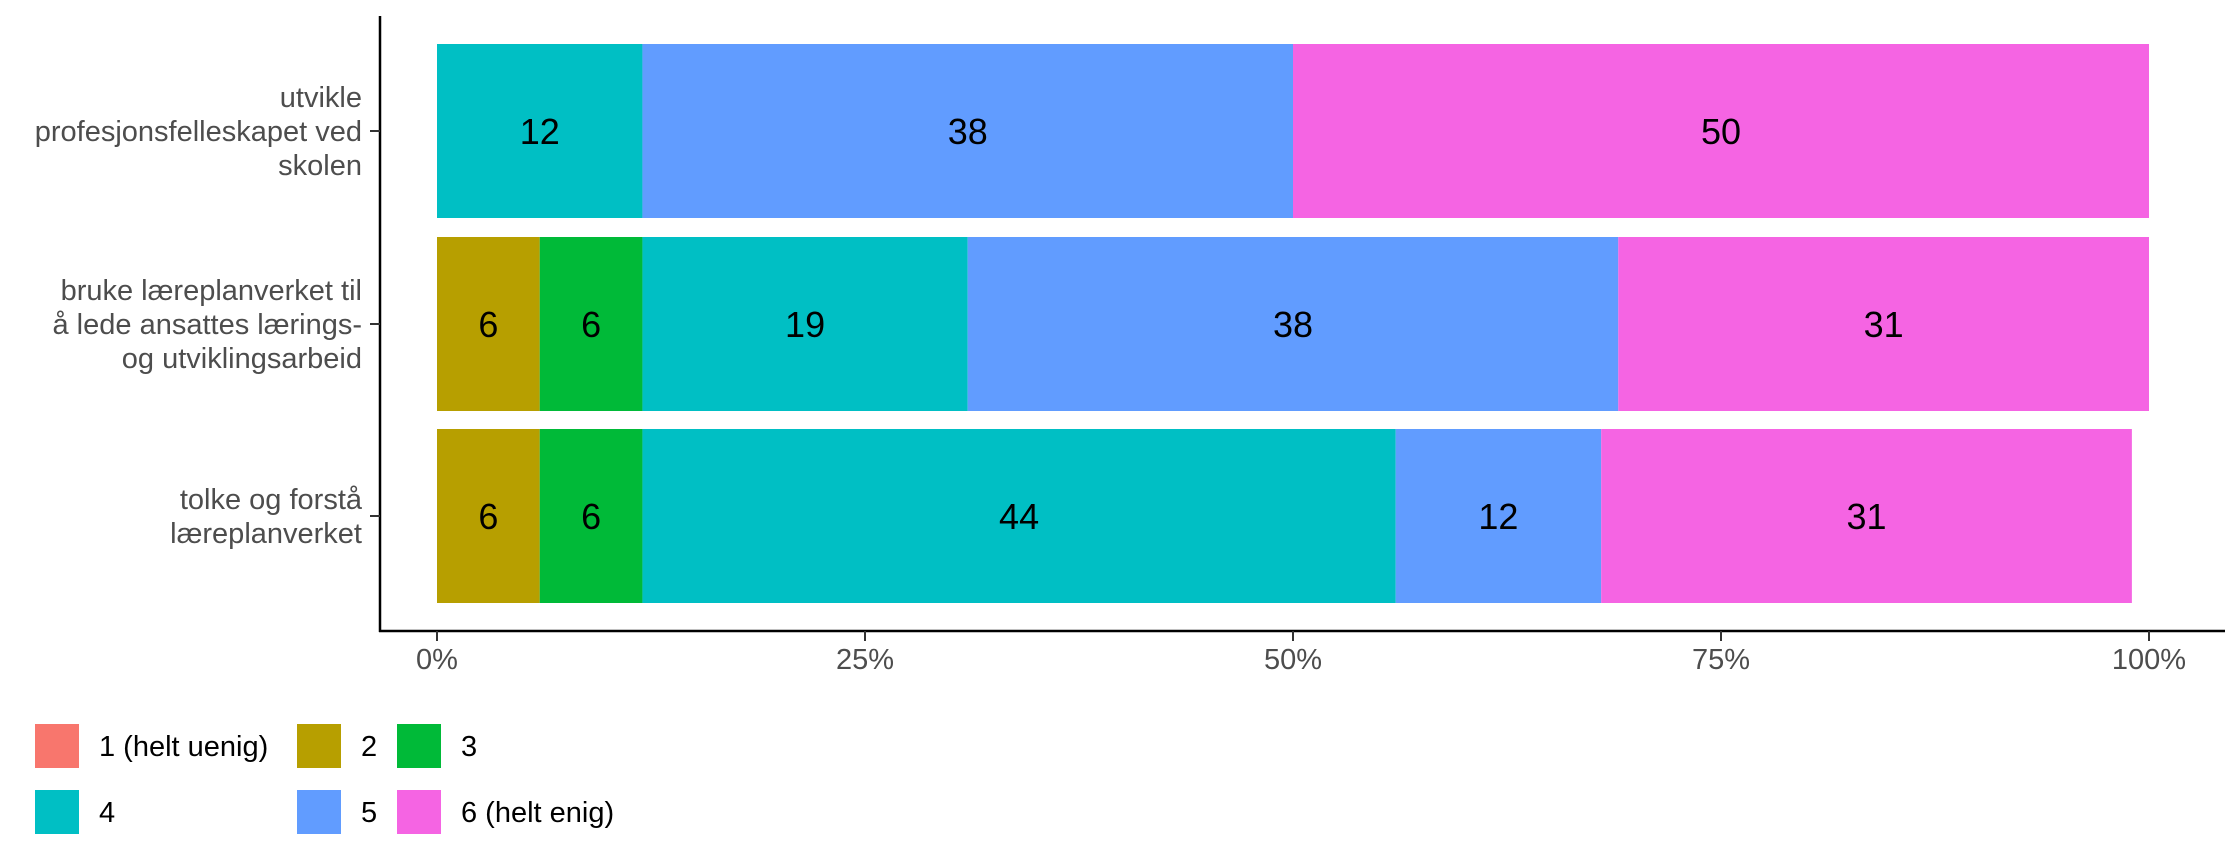 The height and width of the screenshot is (867, 2240). What do you see at coordinates (321, 98) in the screenshot?
I see `y-category-label-line: utvikle` at bounding box center [321, 98].